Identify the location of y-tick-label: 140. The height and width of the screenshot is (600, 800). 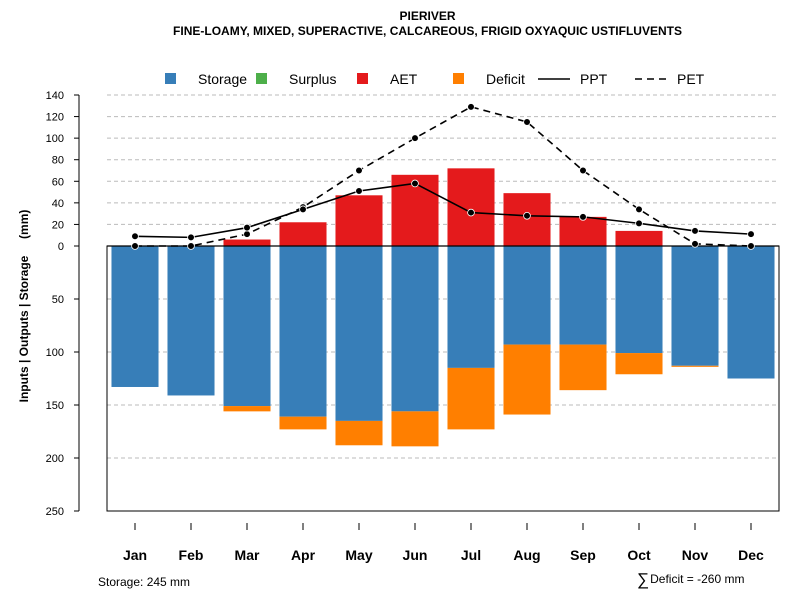
(55, 96).